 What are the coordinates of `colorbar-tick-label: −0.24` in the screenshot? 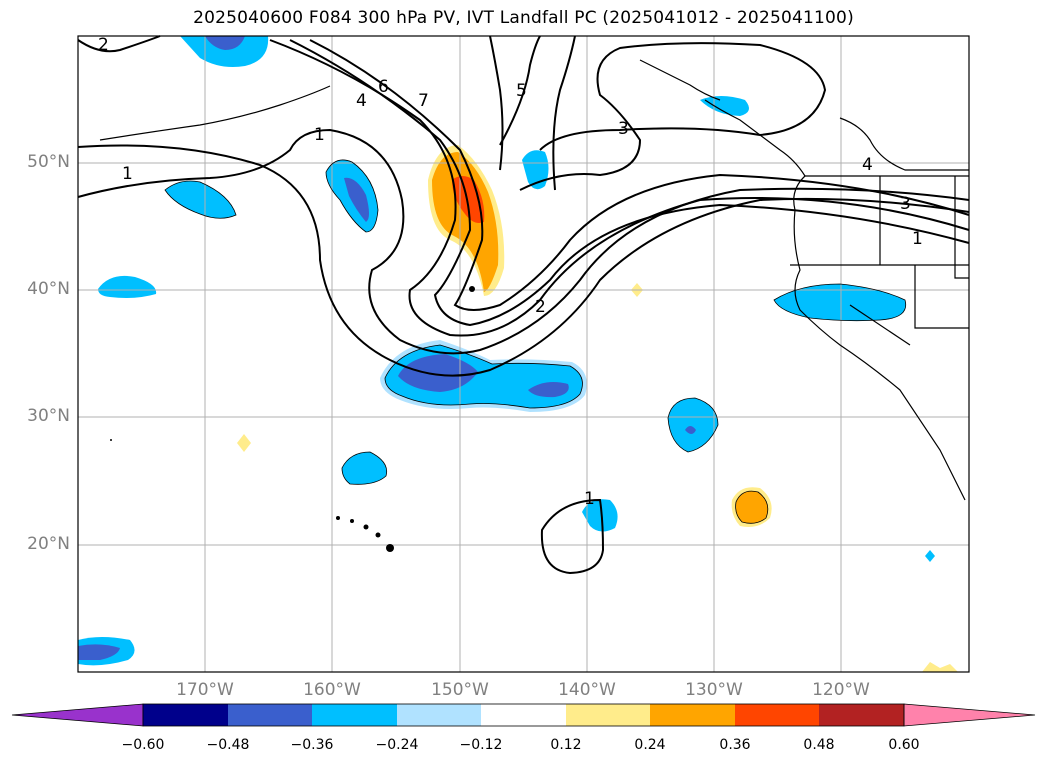 It's located at (397, 745).